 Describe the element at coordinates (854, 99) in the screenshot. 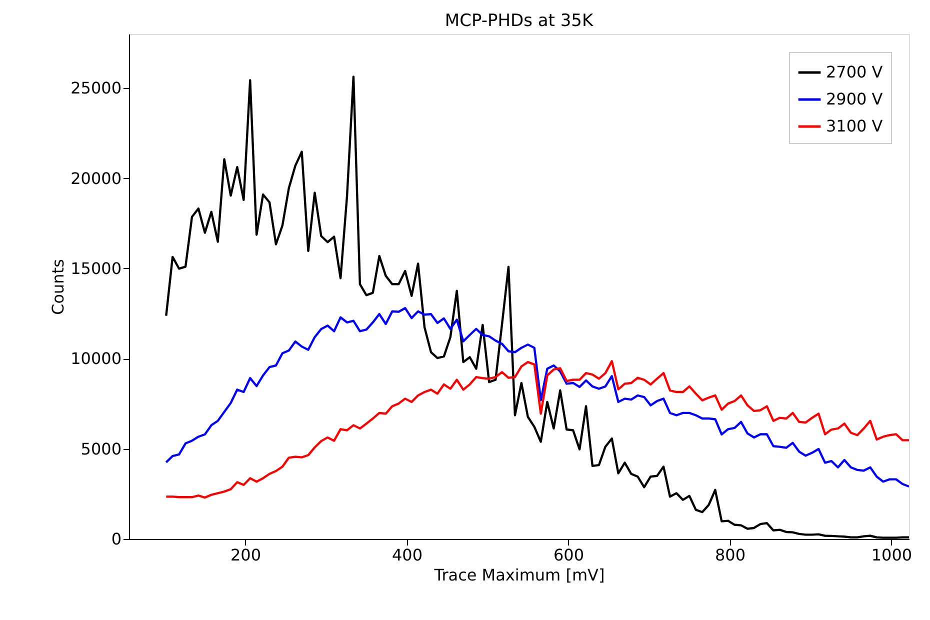

I see `legend-label: 2900 V` at that location.